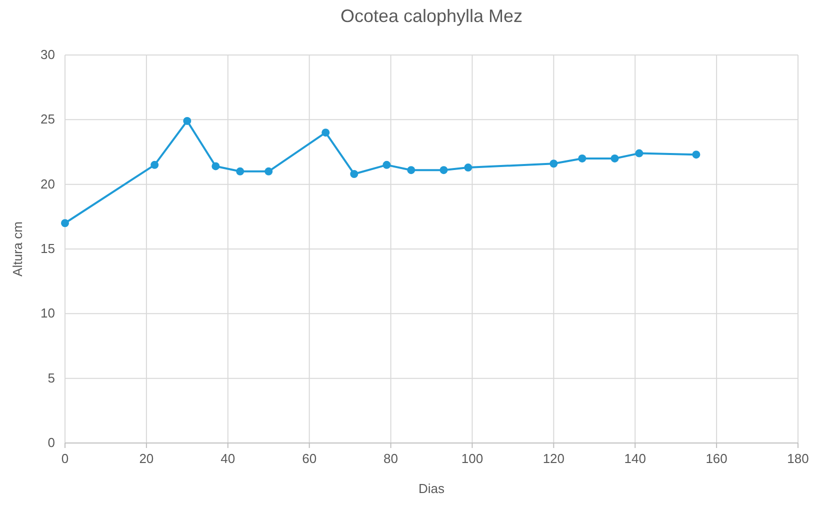 The image size is (817, 506). Describe the element at coordinates (472, 458) in the screenshot. I see `x-tick-label: 100` at that location.